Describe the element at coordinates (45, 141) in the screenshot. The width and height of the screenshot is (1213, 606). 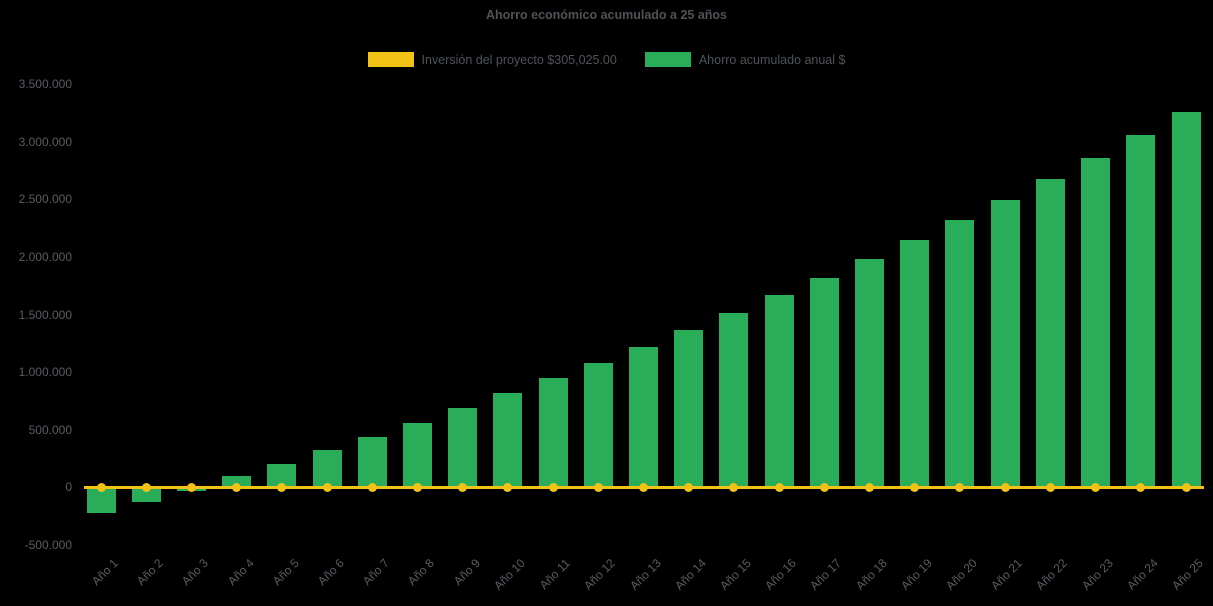
I see `y-tick-label: 3.000.000` at that location.